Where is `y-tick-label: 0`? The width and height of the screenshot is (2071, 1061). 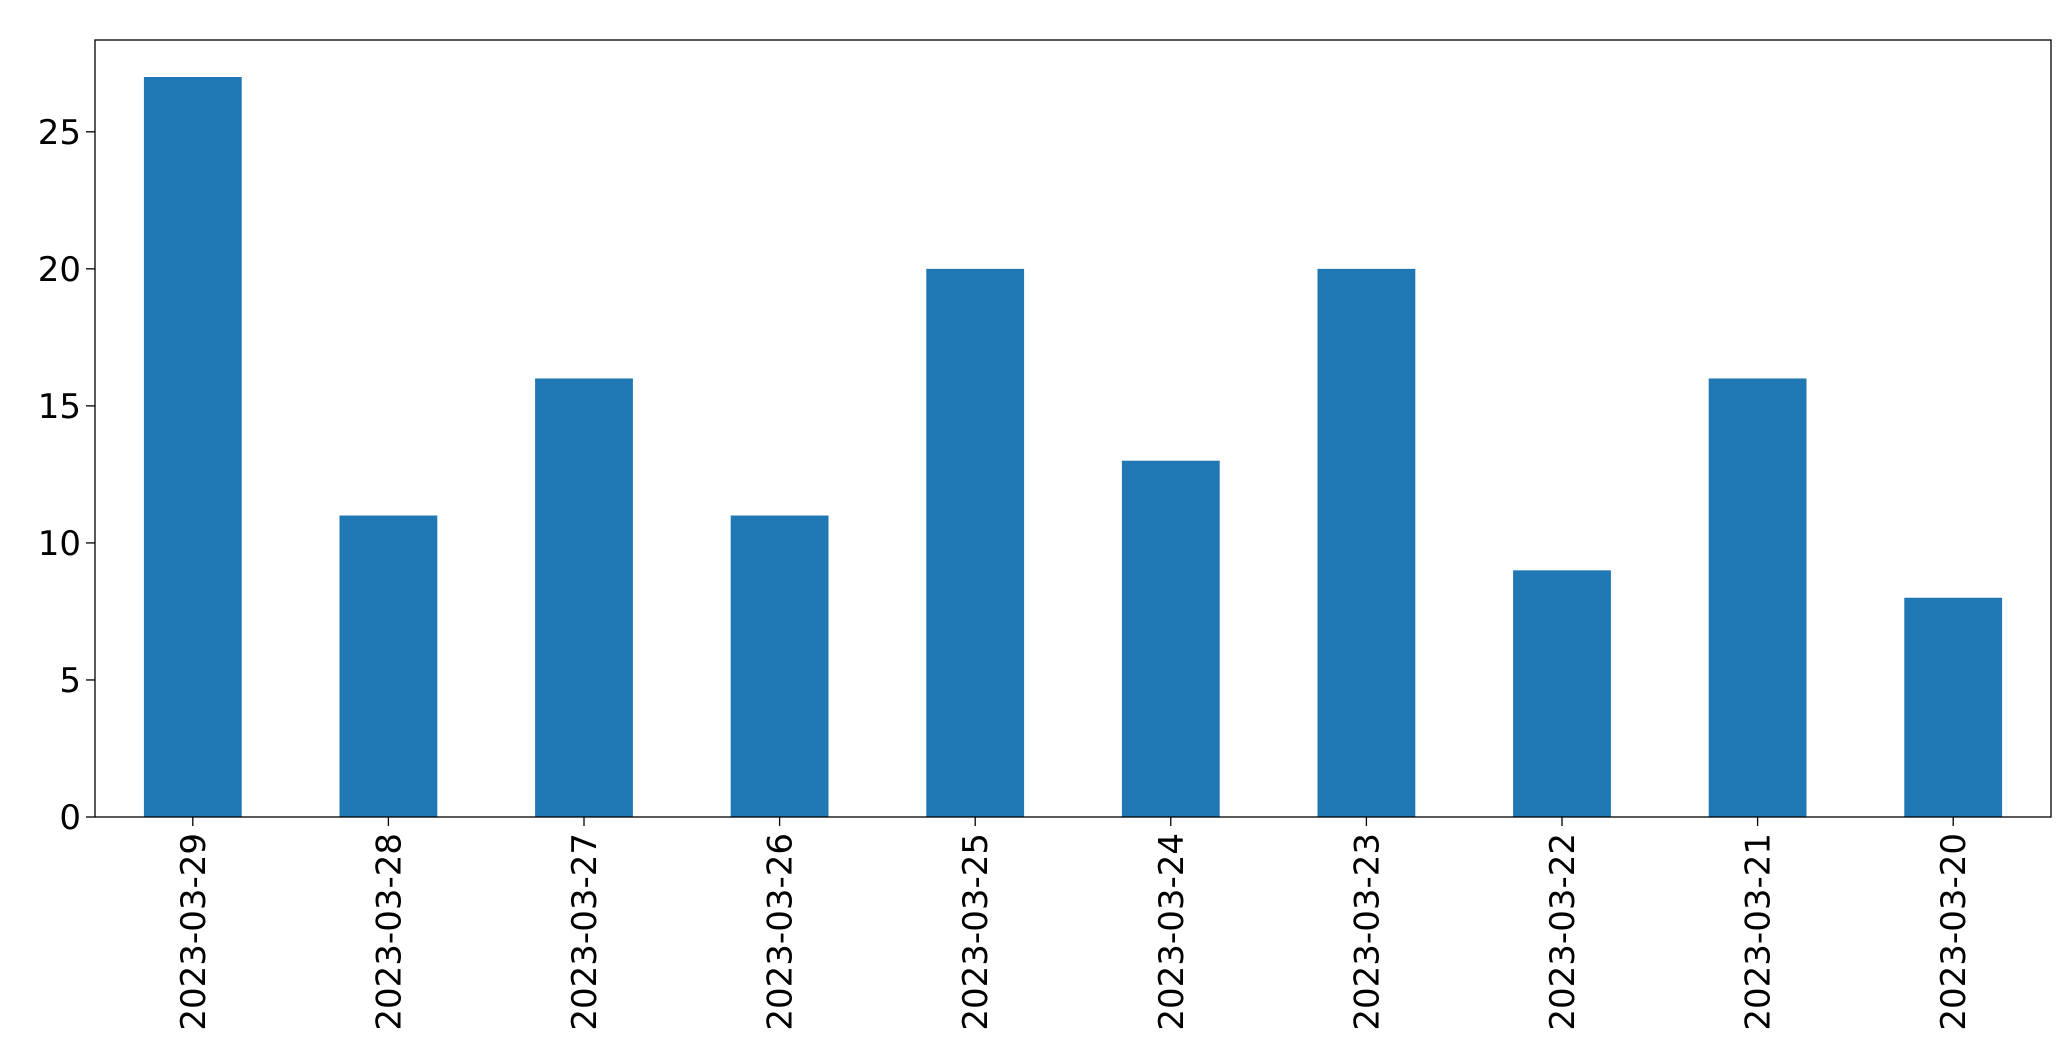
y-tick-label: 0 is located at coordinates (70, 818).